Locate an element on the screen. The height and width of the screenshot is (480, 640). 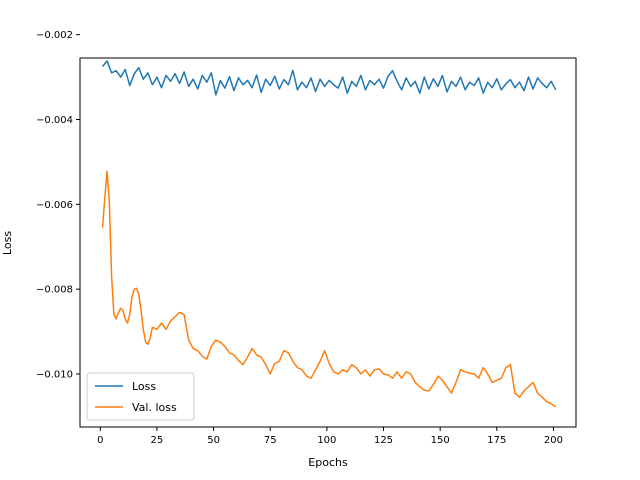
y-axis: −0.010 −0.008 −0.006 −0.004 −0.002 is located at coordinates (58, 205).